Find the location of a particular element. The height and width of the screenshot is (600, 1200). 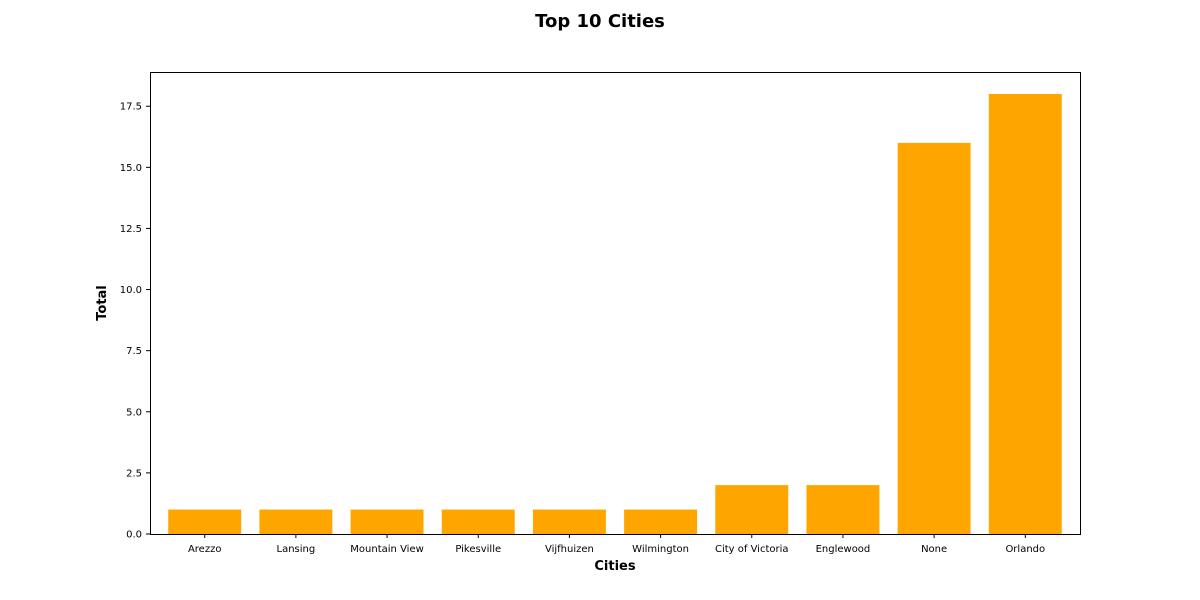

y-tick-label: 5.0 is located at coordinates (134, 412).